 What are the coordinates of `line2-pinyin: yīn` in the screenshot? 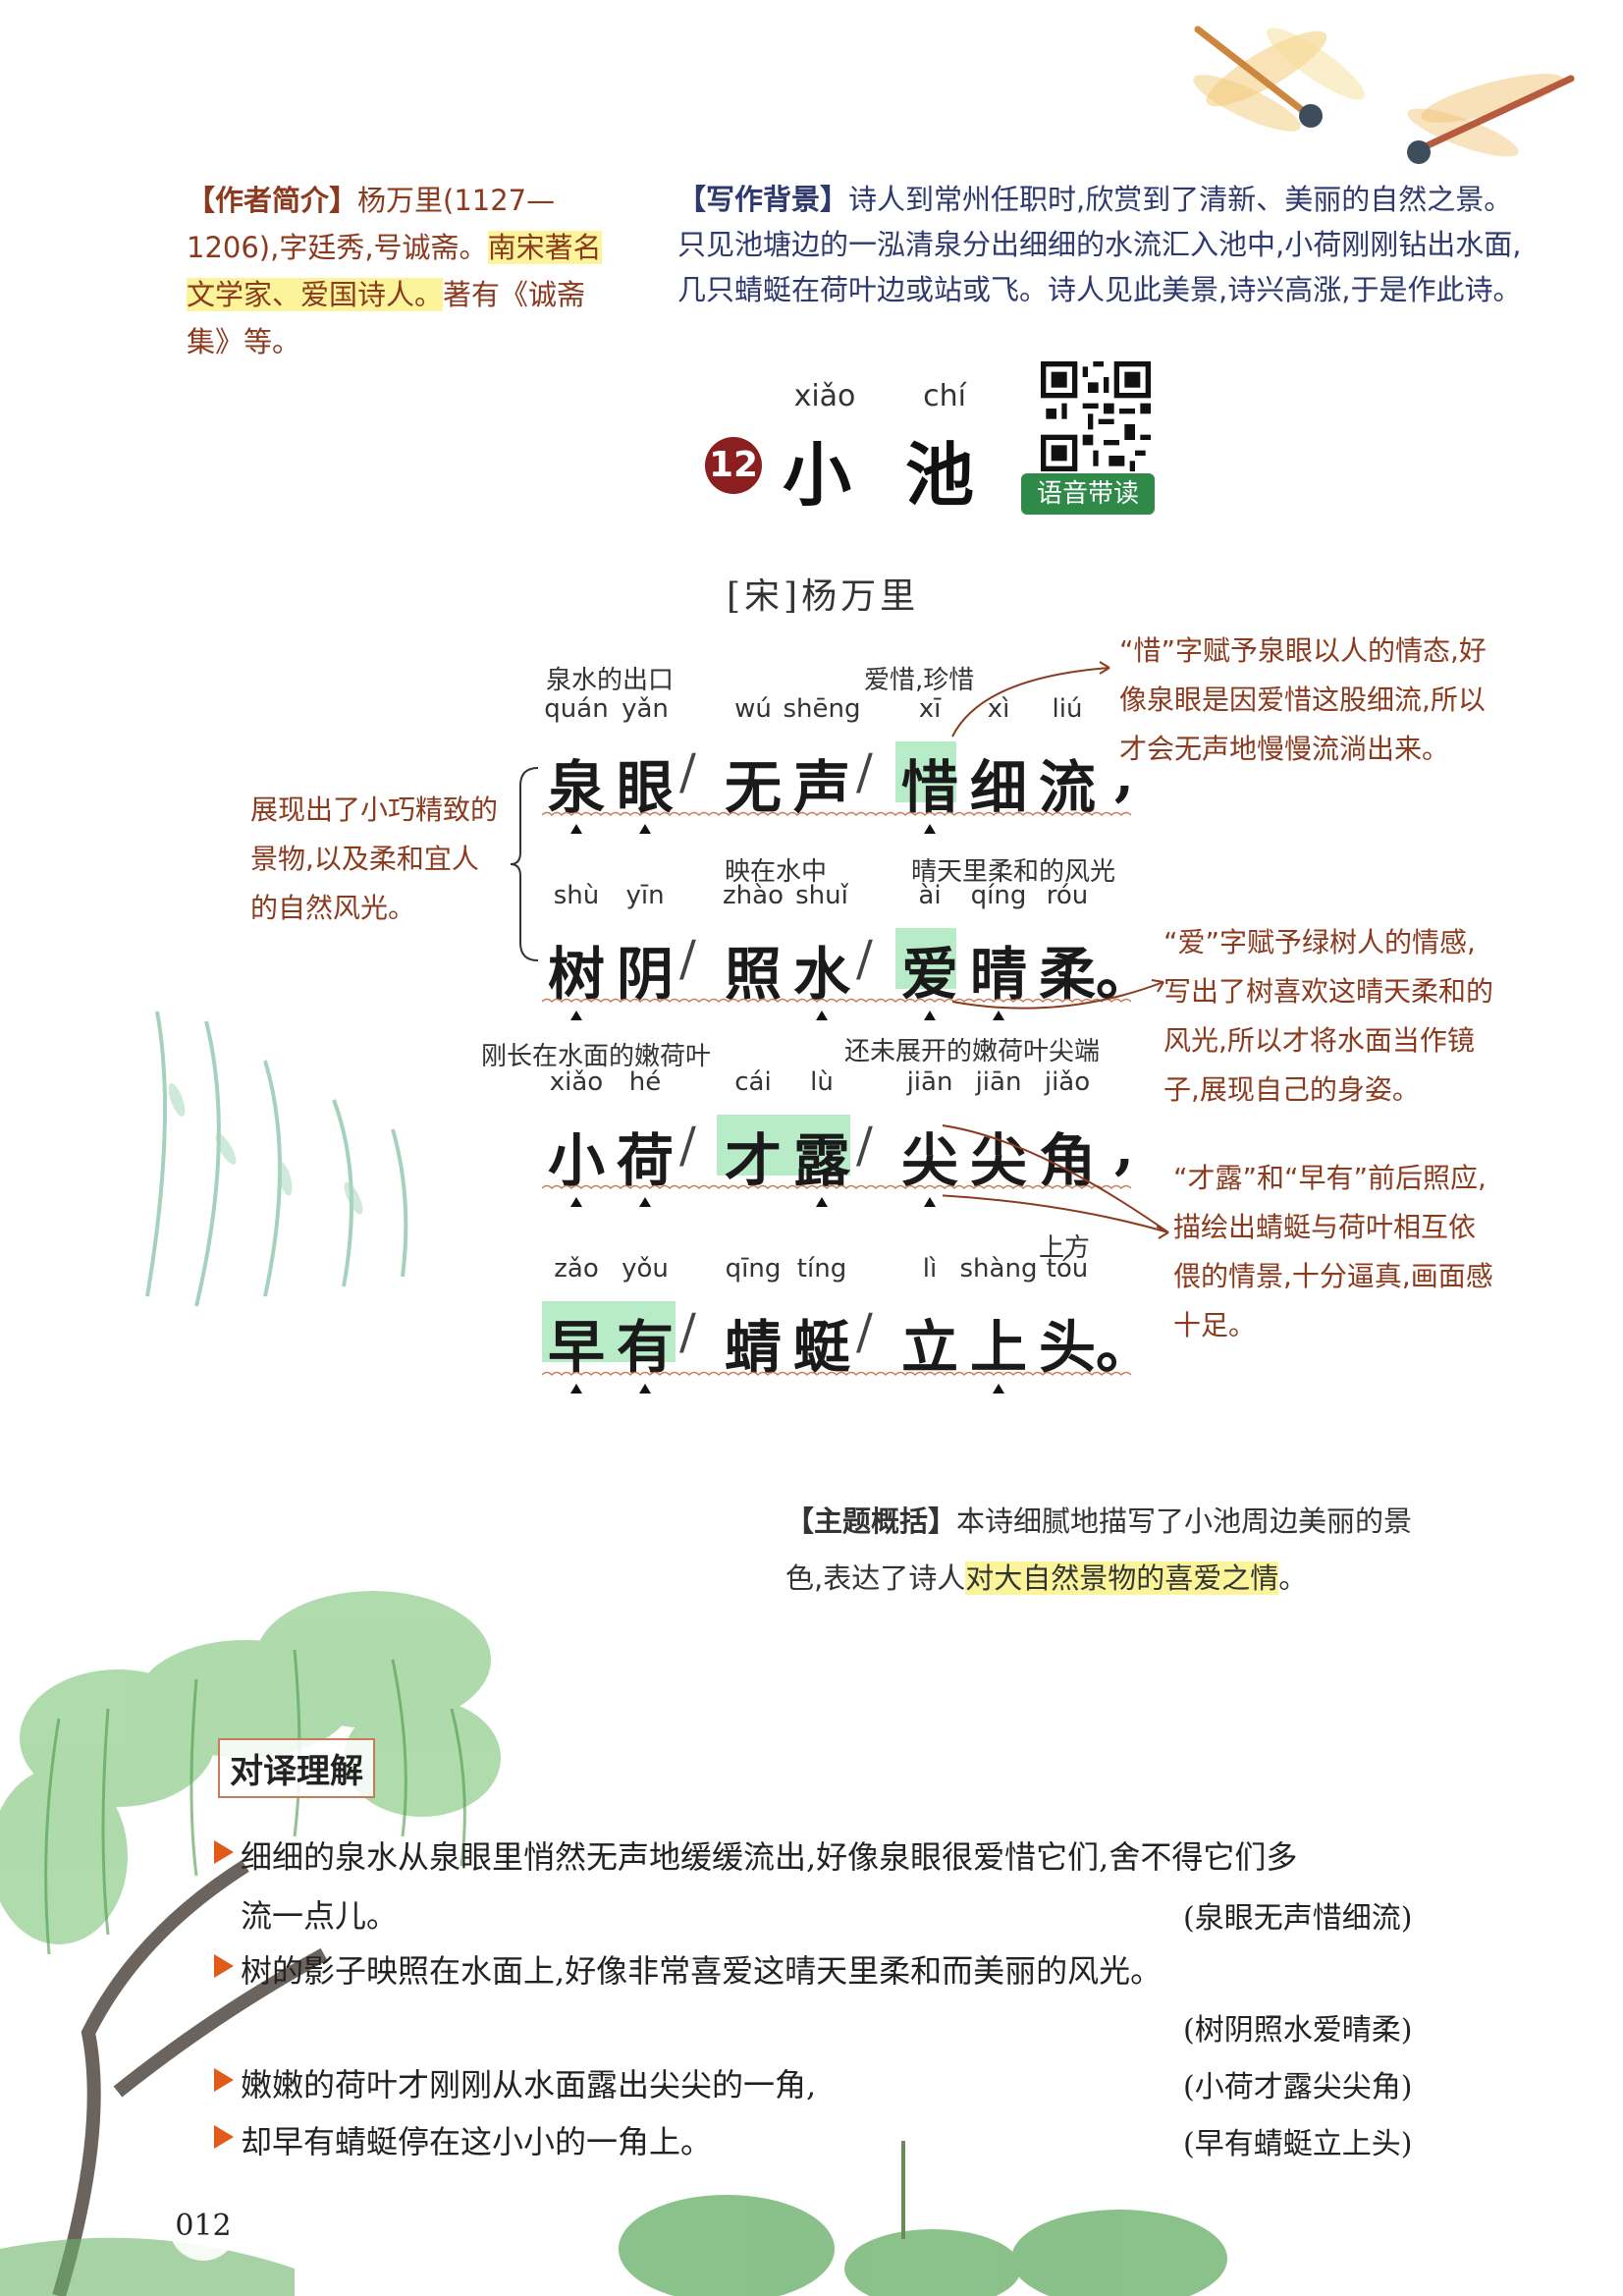 It's located at (645, 895).